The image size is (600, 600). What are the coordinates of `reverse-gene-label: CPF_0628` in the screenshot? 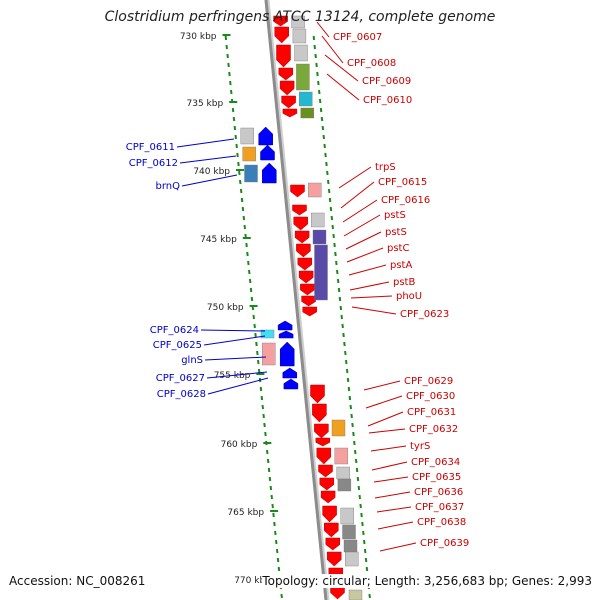 It's located at (181, 394).